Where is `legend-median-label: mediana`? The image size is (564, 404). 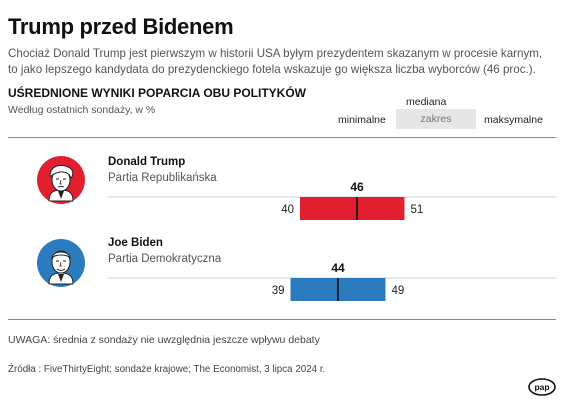
legend-median-label: mediana is located at coordinates (426, 102).